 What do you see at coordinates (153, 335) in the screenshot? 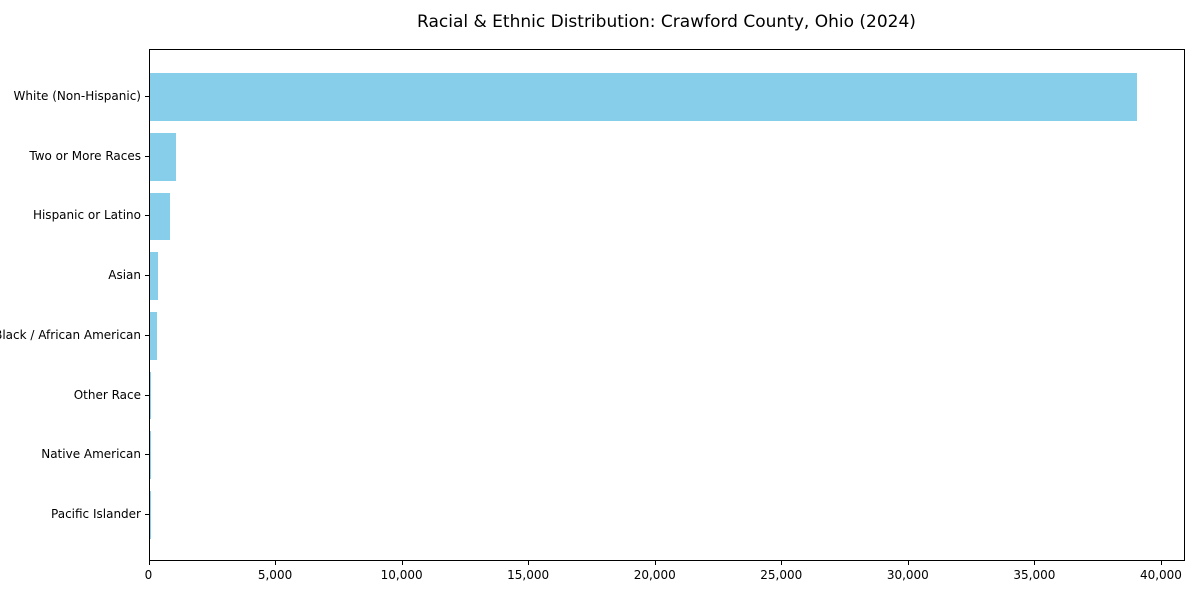
I see `bar-black-african-american` at bounding box center [153, 335].